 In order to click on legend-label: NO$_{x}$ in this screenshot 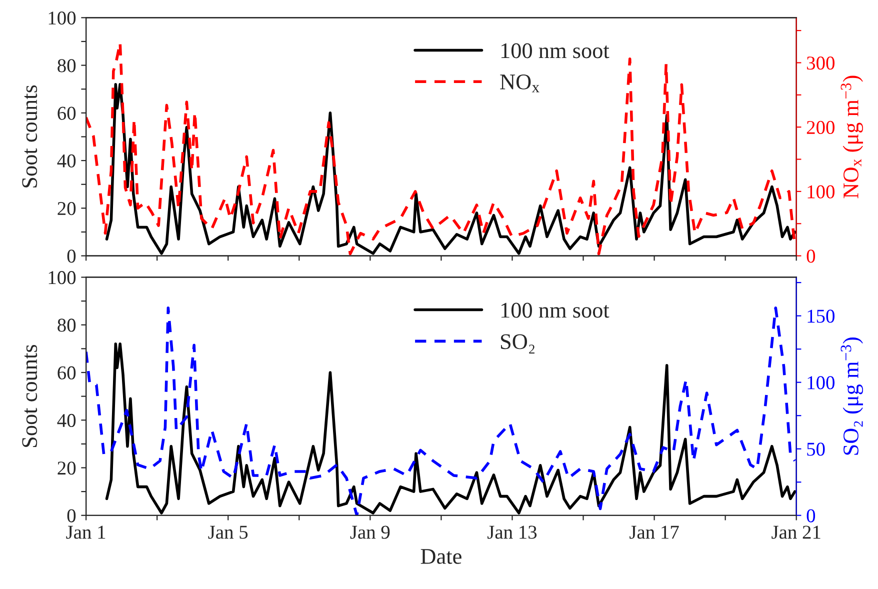, I will do `click(520, 83)`.